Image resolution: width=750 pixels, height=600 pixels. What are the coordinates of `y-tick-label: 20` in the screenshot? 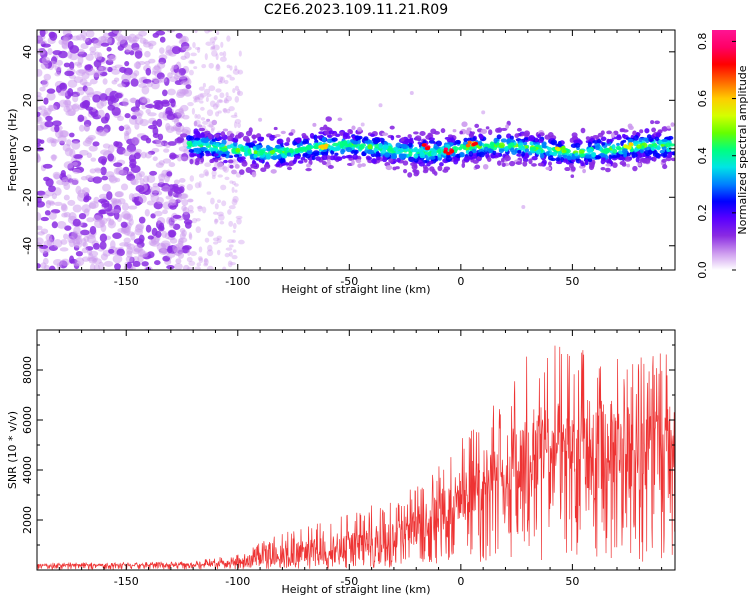 It's located at (27, 100).